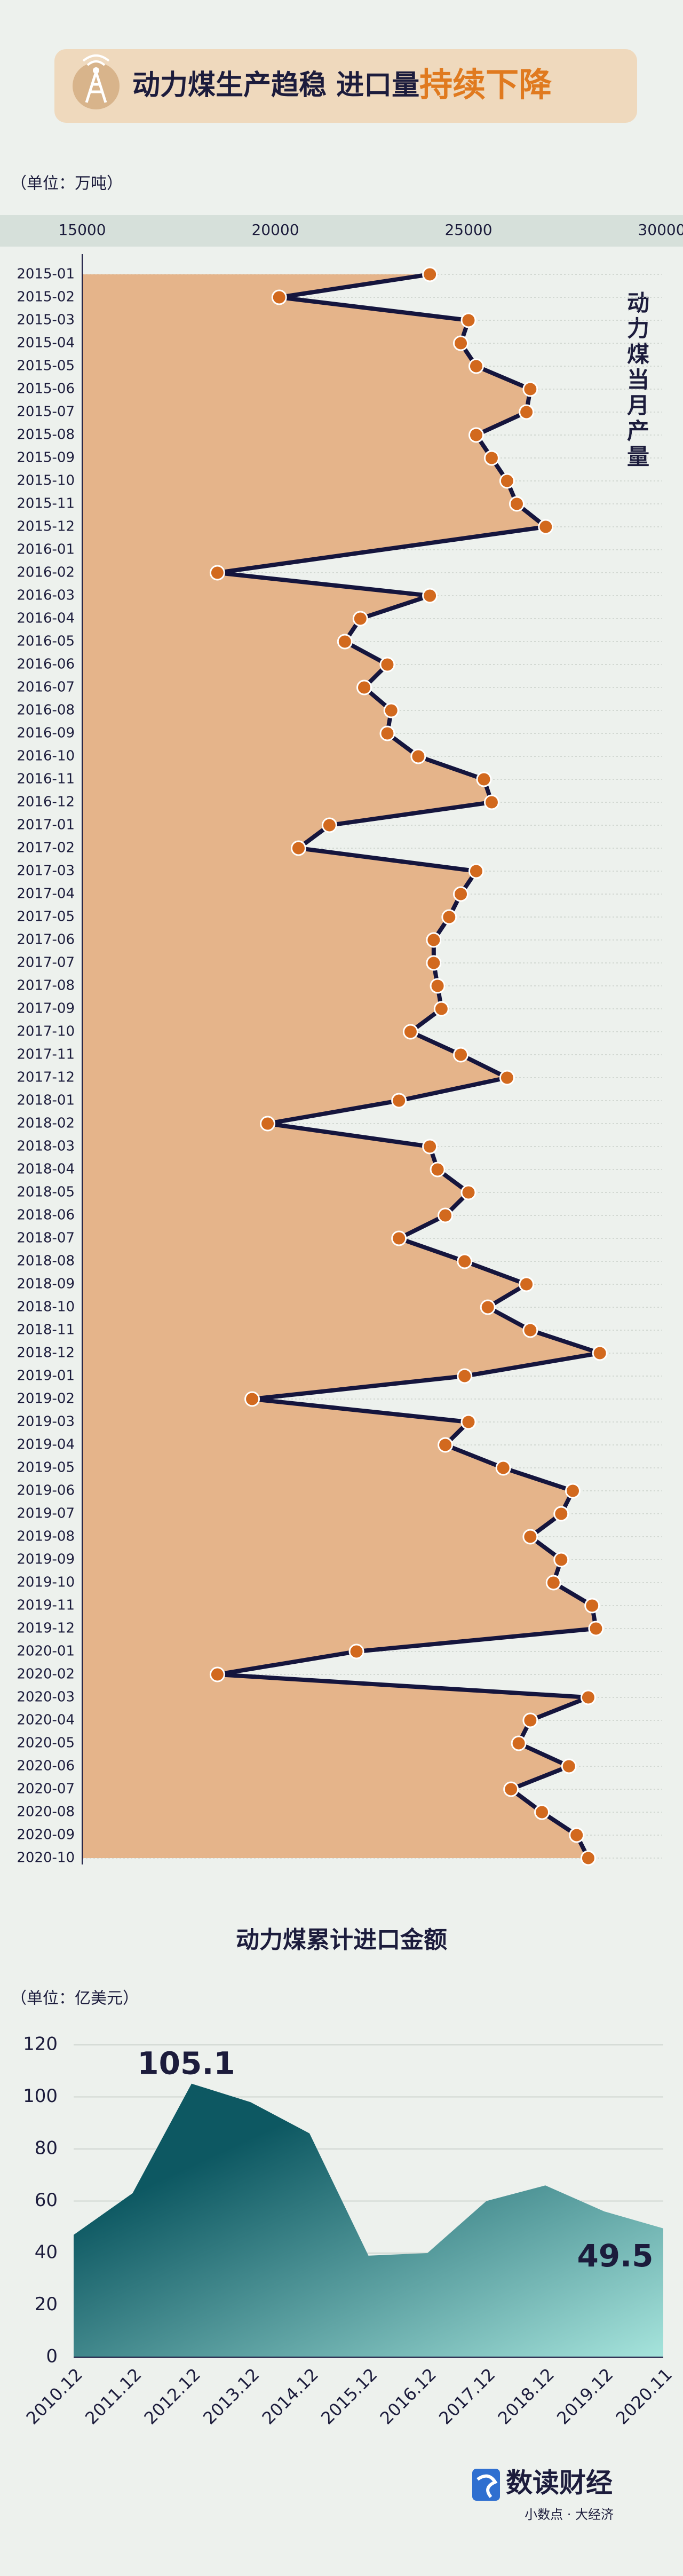 The image size is (683, 2576). I want to click on brand-logo, so click(486, 2485).